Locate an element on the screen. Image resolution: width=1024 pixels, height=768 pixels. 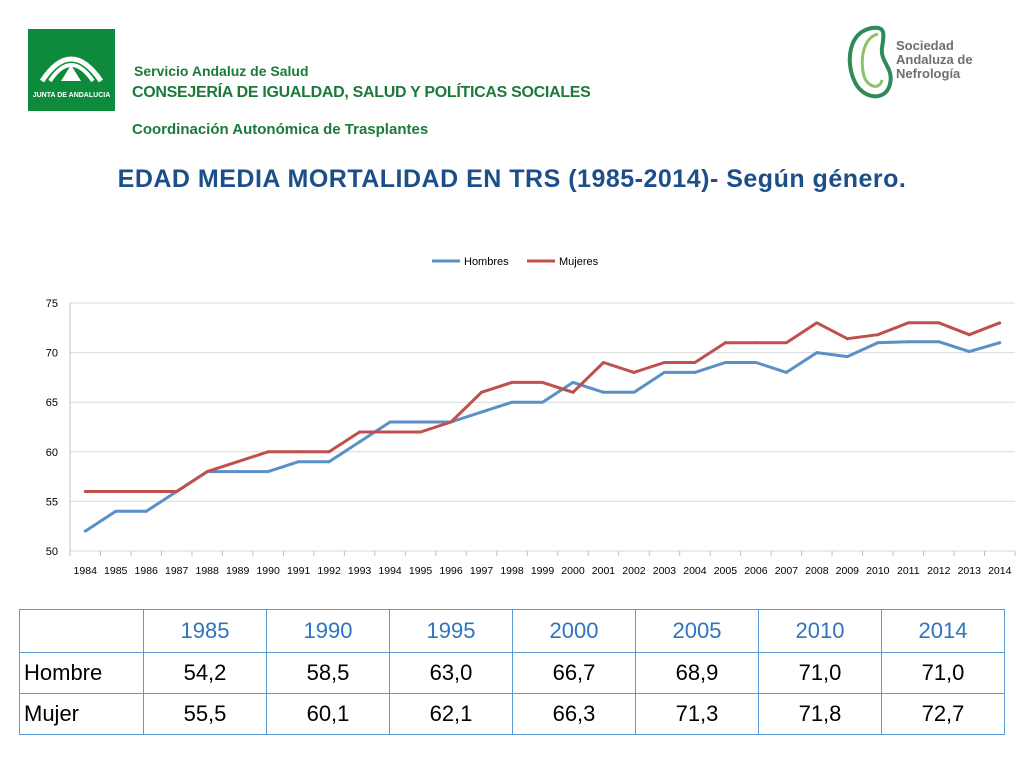
x-tick-label: 1999 is located at coordinates (543, 571).